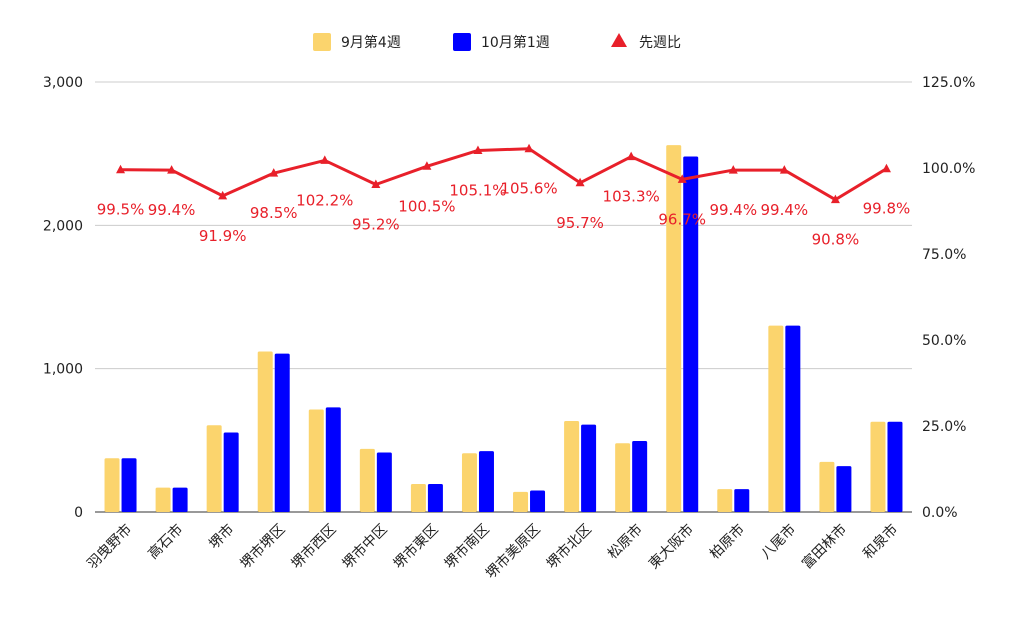 This screenshot has height=633, width=1024. What do you see at coordinates (426, 206) in the screenshot?
I see `data-label-先週比: 100.5%` at bounding box center [426, 206].